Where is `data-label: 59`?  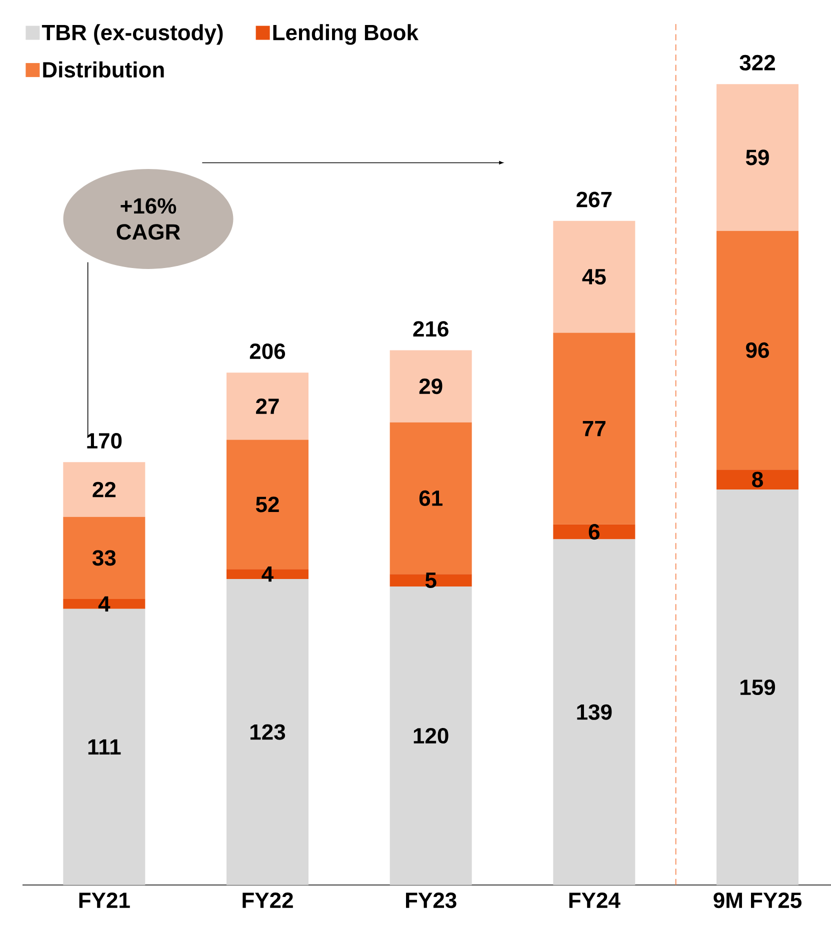 data-label: 59 is located at coordinates (757, 158).